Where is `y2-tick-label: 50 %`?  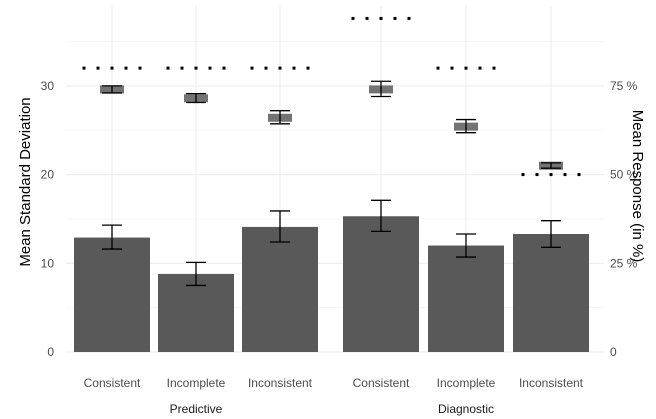 y2-tick-label: 50 % is located at coordinates (624, 175).